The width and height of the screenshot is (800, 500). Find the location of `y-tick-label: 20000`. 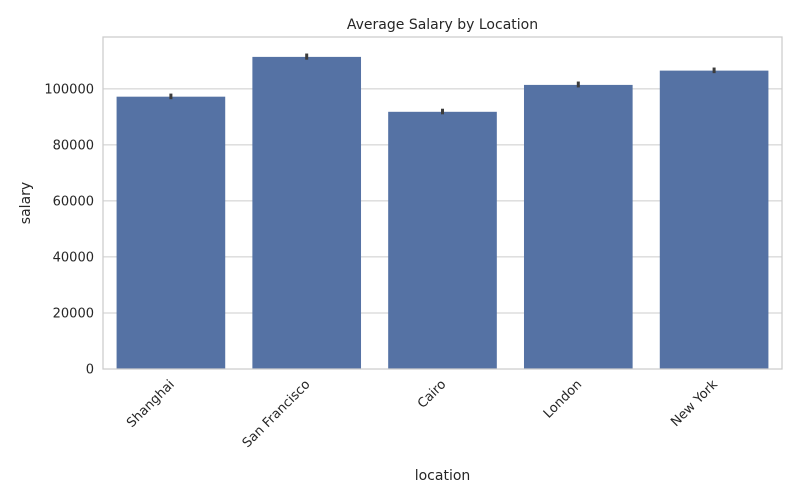

y-tick-label: 20000 is located at coordinates (73, 313).